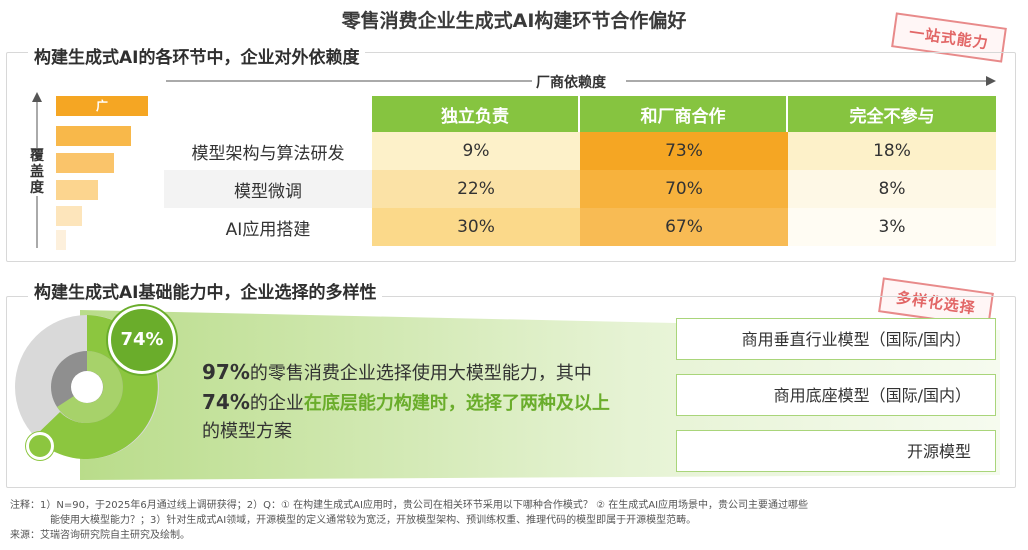 Image resolution: width=1028 pixels, height=550 pixels. What do you see at coordinates (87, 387) in the screenshot?
I see `donut-hole` at bounding box center [87, 387].